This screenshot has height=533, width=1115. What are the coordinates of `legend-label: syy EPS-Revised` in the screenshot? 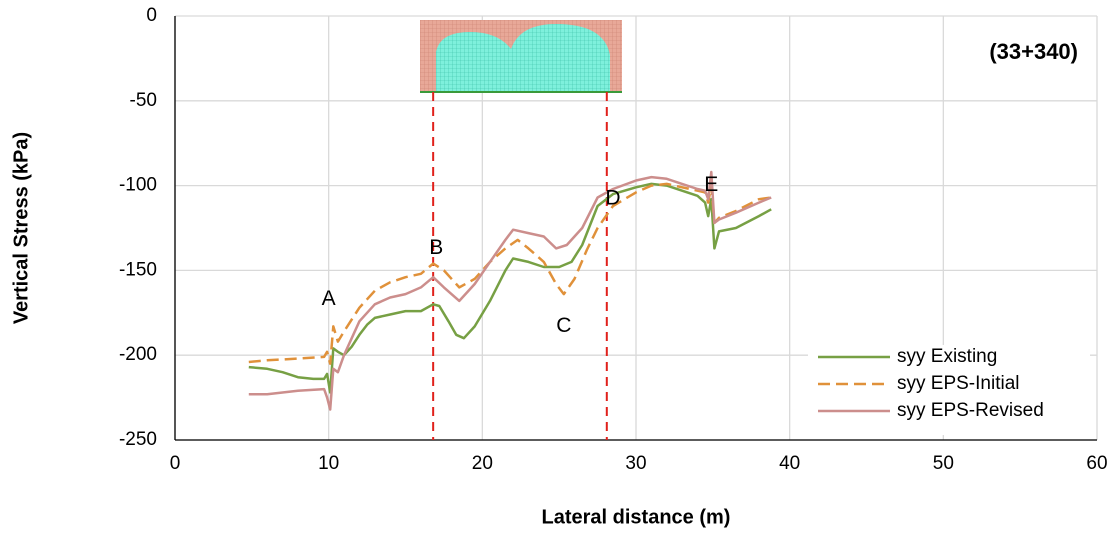 It's located at (970, 410).